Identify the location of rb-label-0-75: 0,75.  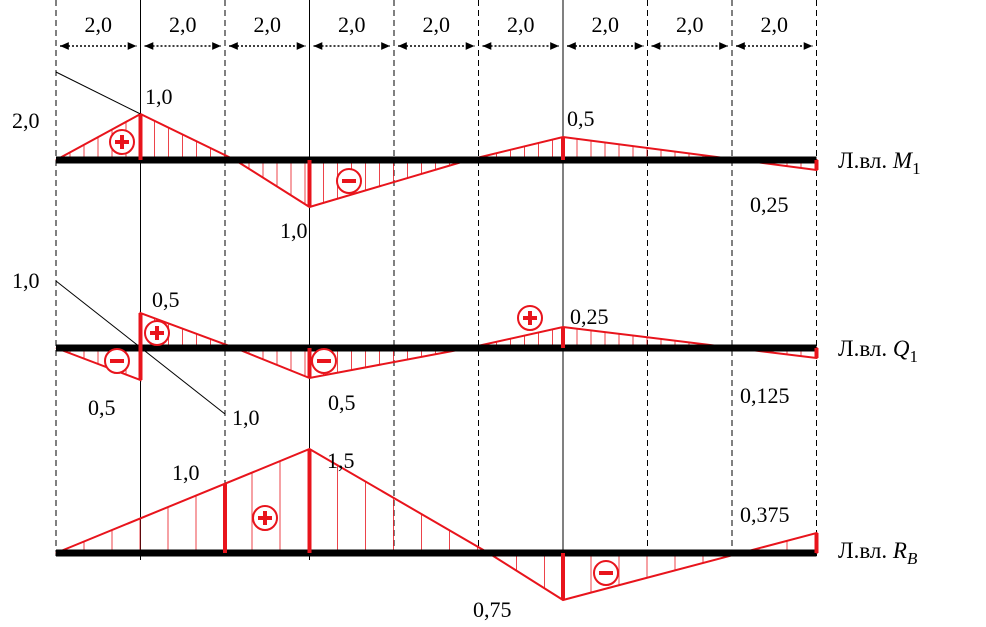
(492, 609).